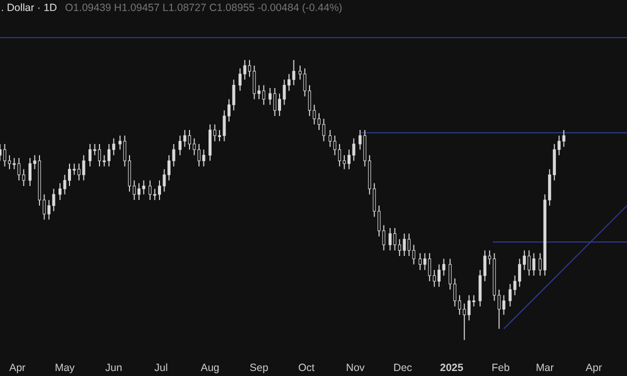 Image resolution: width=627 pixels, height=376 pixels. Describe the element at coordinates (402, 368) in the screenshot. I see `x-tick-label: Dec` at that location.